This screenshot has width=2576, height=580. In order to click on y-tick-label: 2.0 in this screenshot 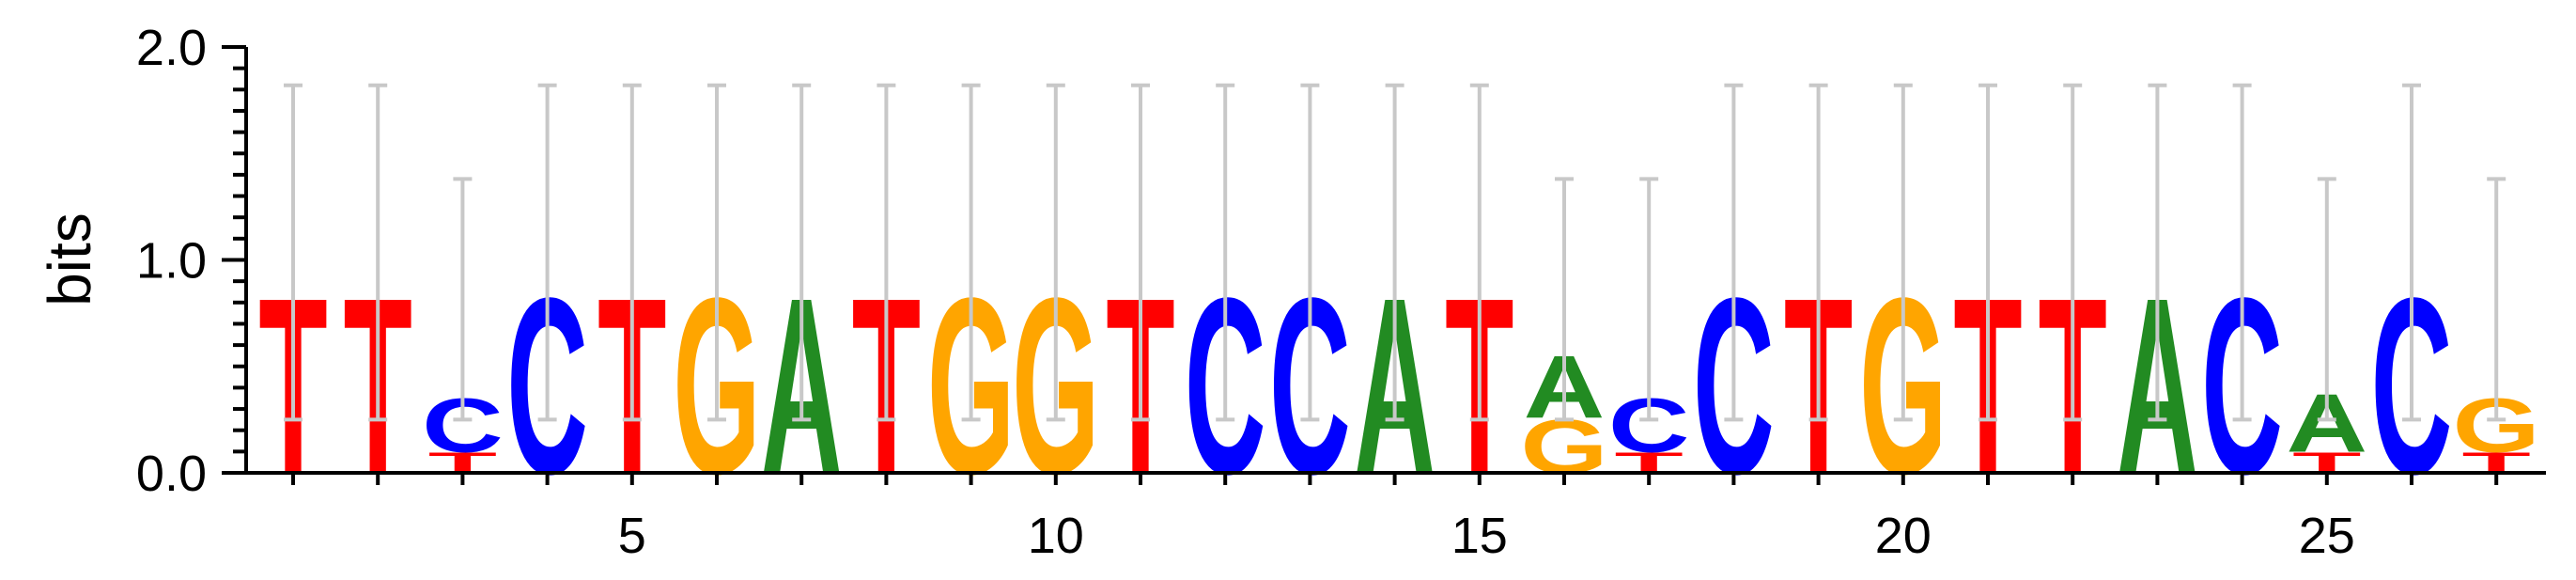, I will do `click(171, 48)`.